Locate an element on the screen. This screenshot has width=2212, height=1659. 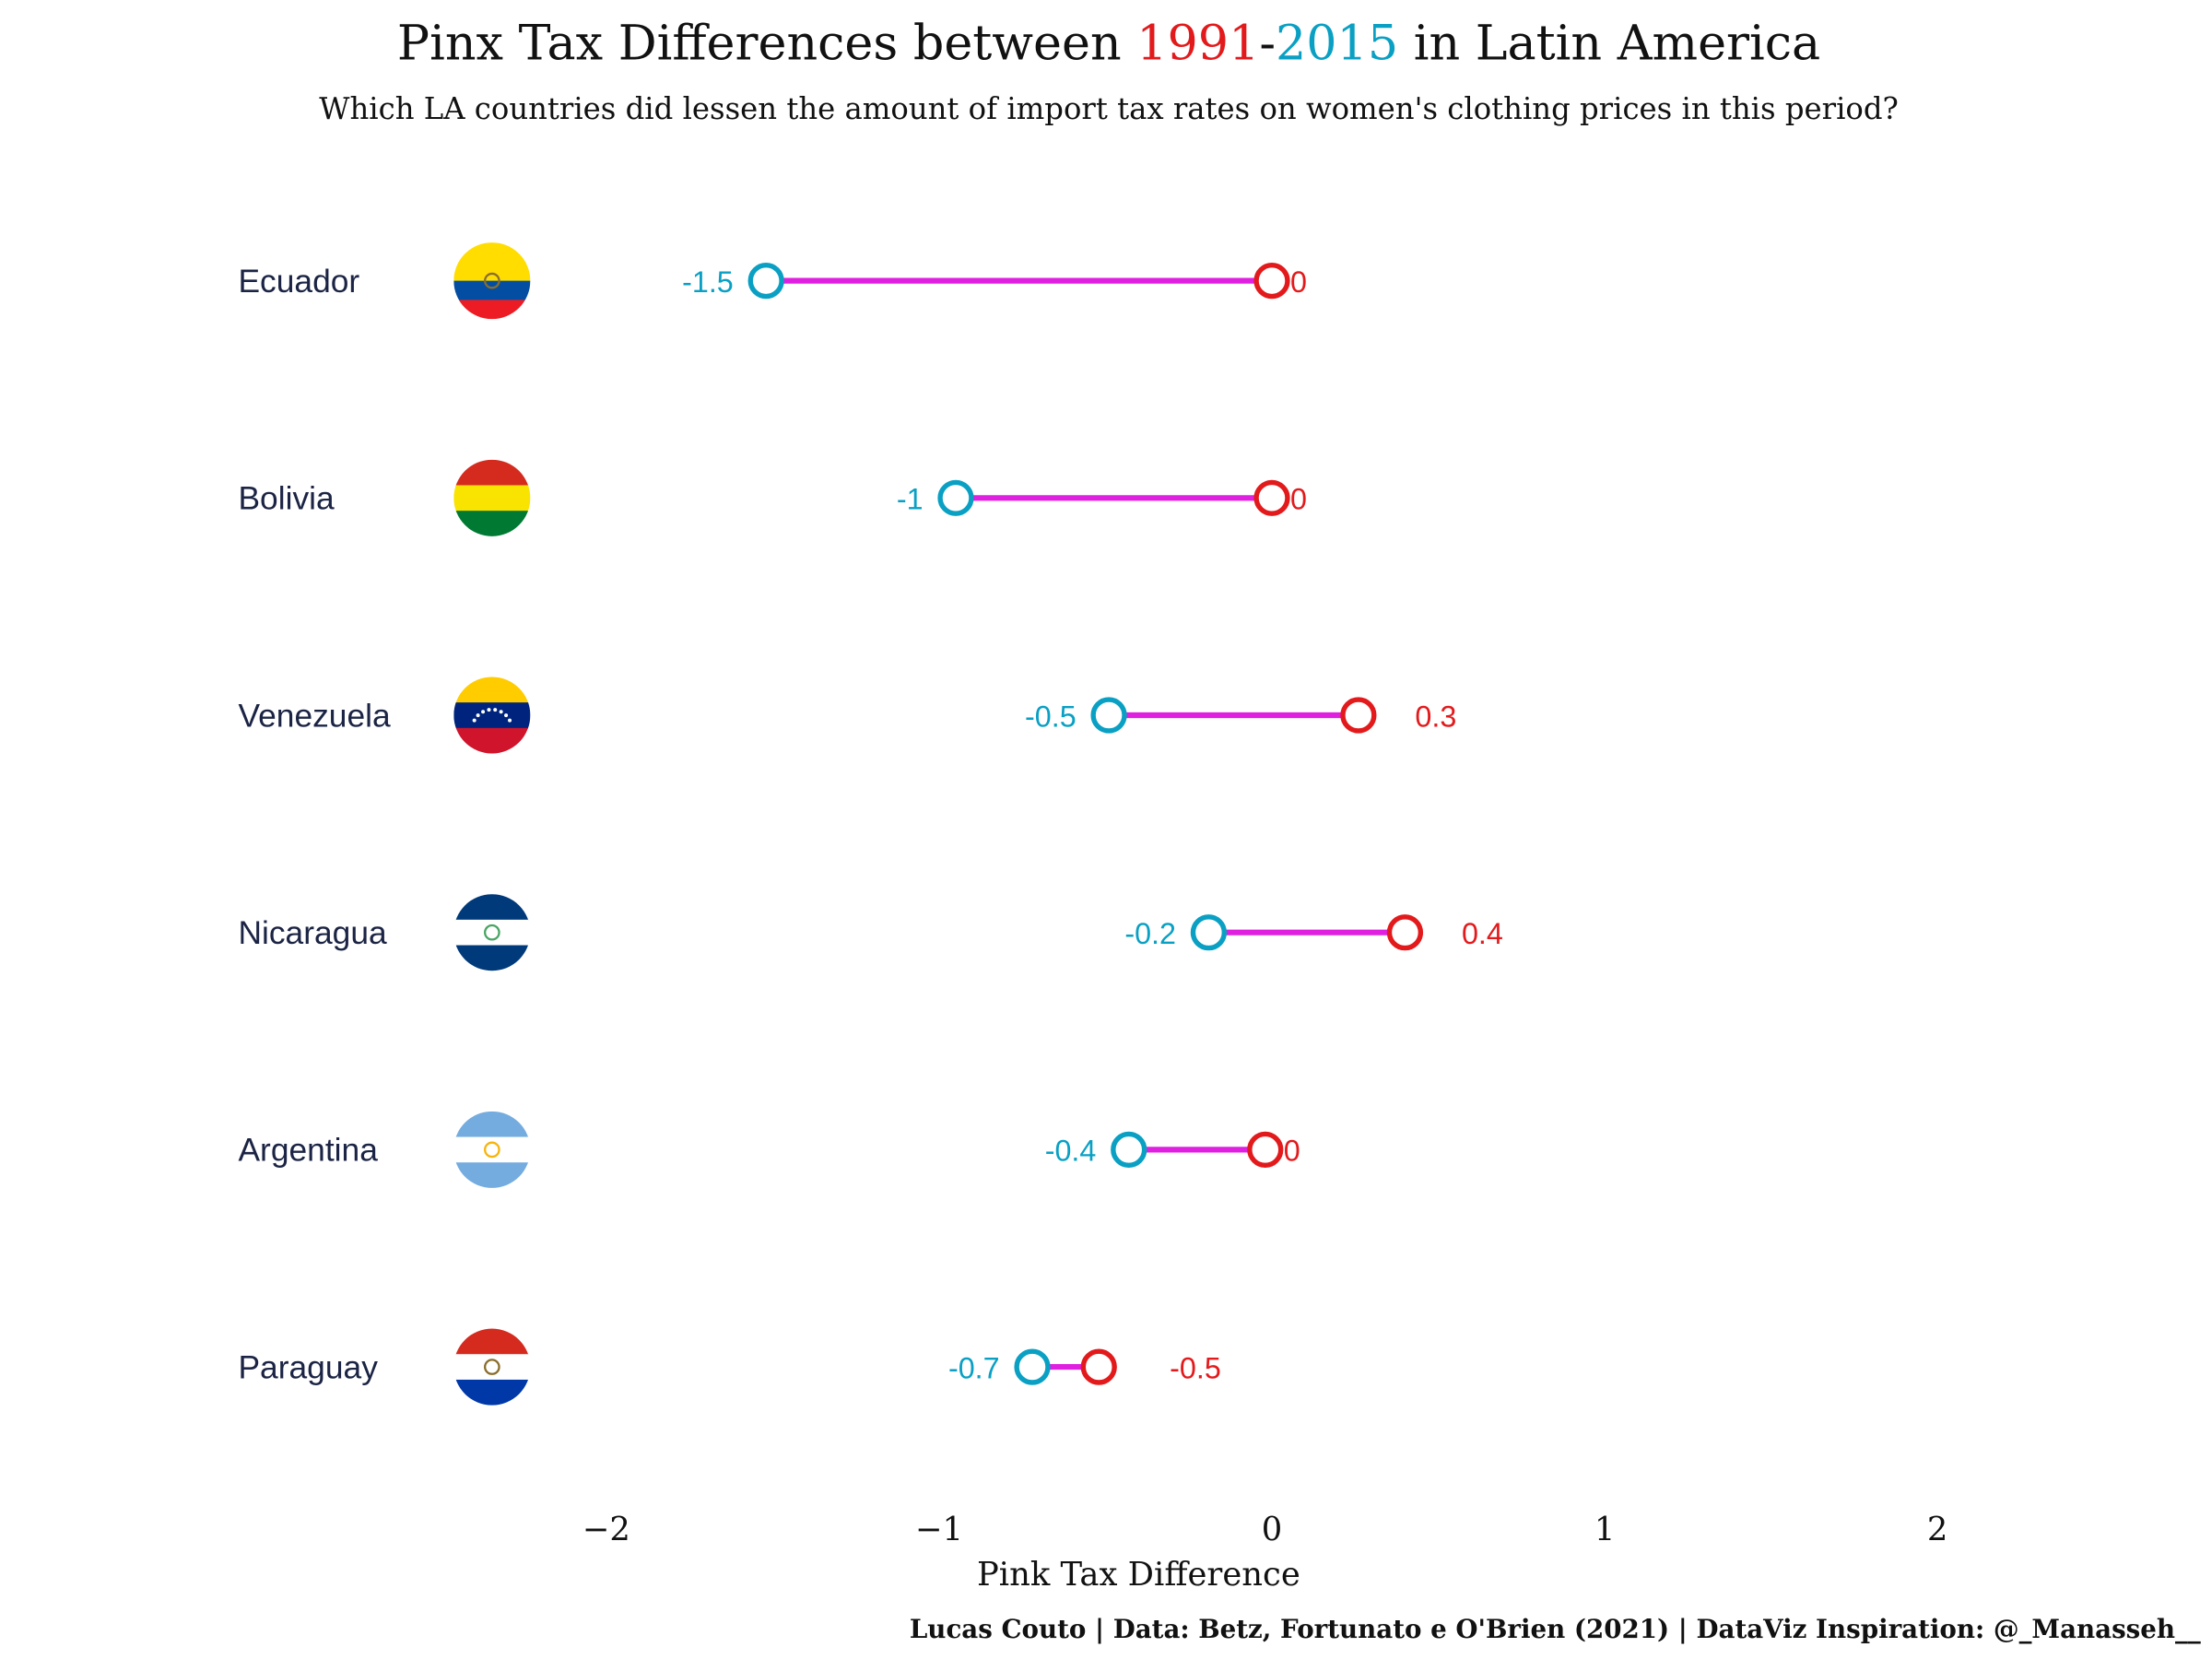
title-year-2015: 2015 is located at coordinates (1337, 44).